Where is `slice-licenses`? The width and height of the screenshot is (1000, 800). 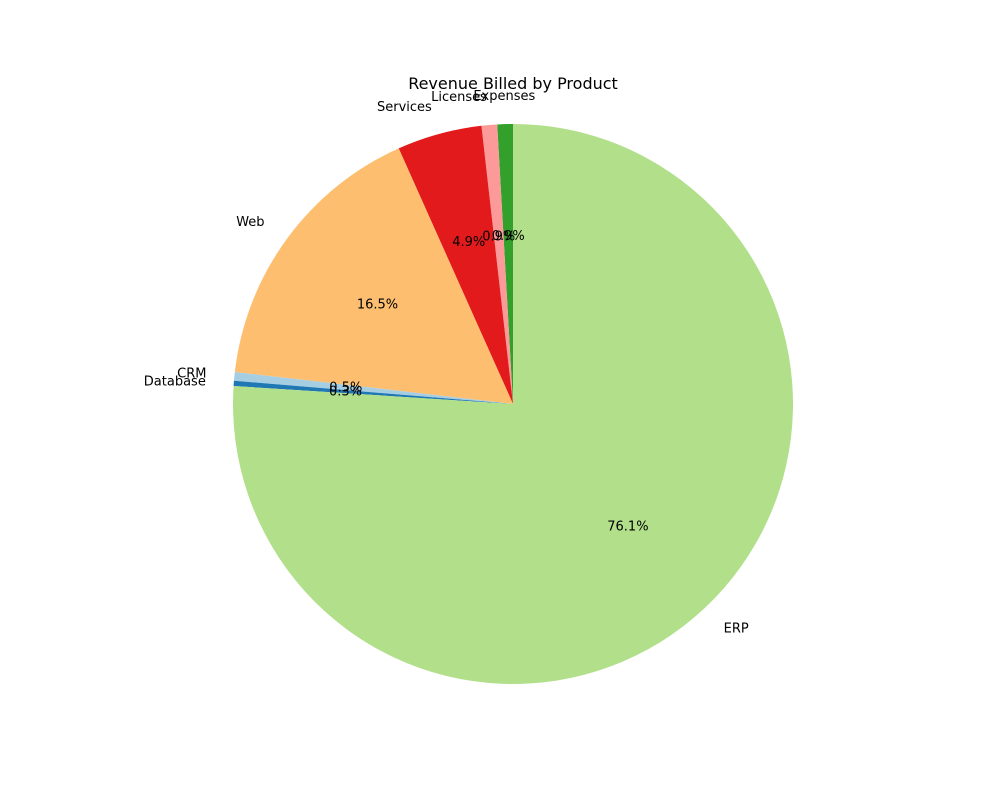
slice-licenses is located at coordinates (497, 264).